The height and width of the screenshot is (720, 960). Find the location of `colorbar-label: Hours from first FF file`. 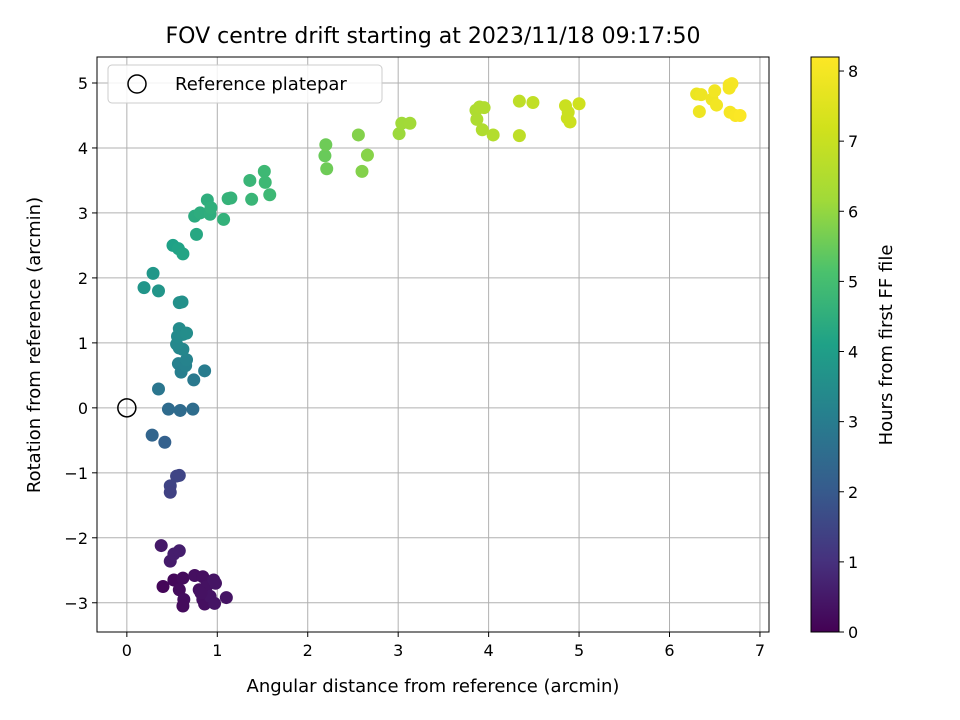

colorbar-label: Hours from first FF file is located at coordinates (886, 345).